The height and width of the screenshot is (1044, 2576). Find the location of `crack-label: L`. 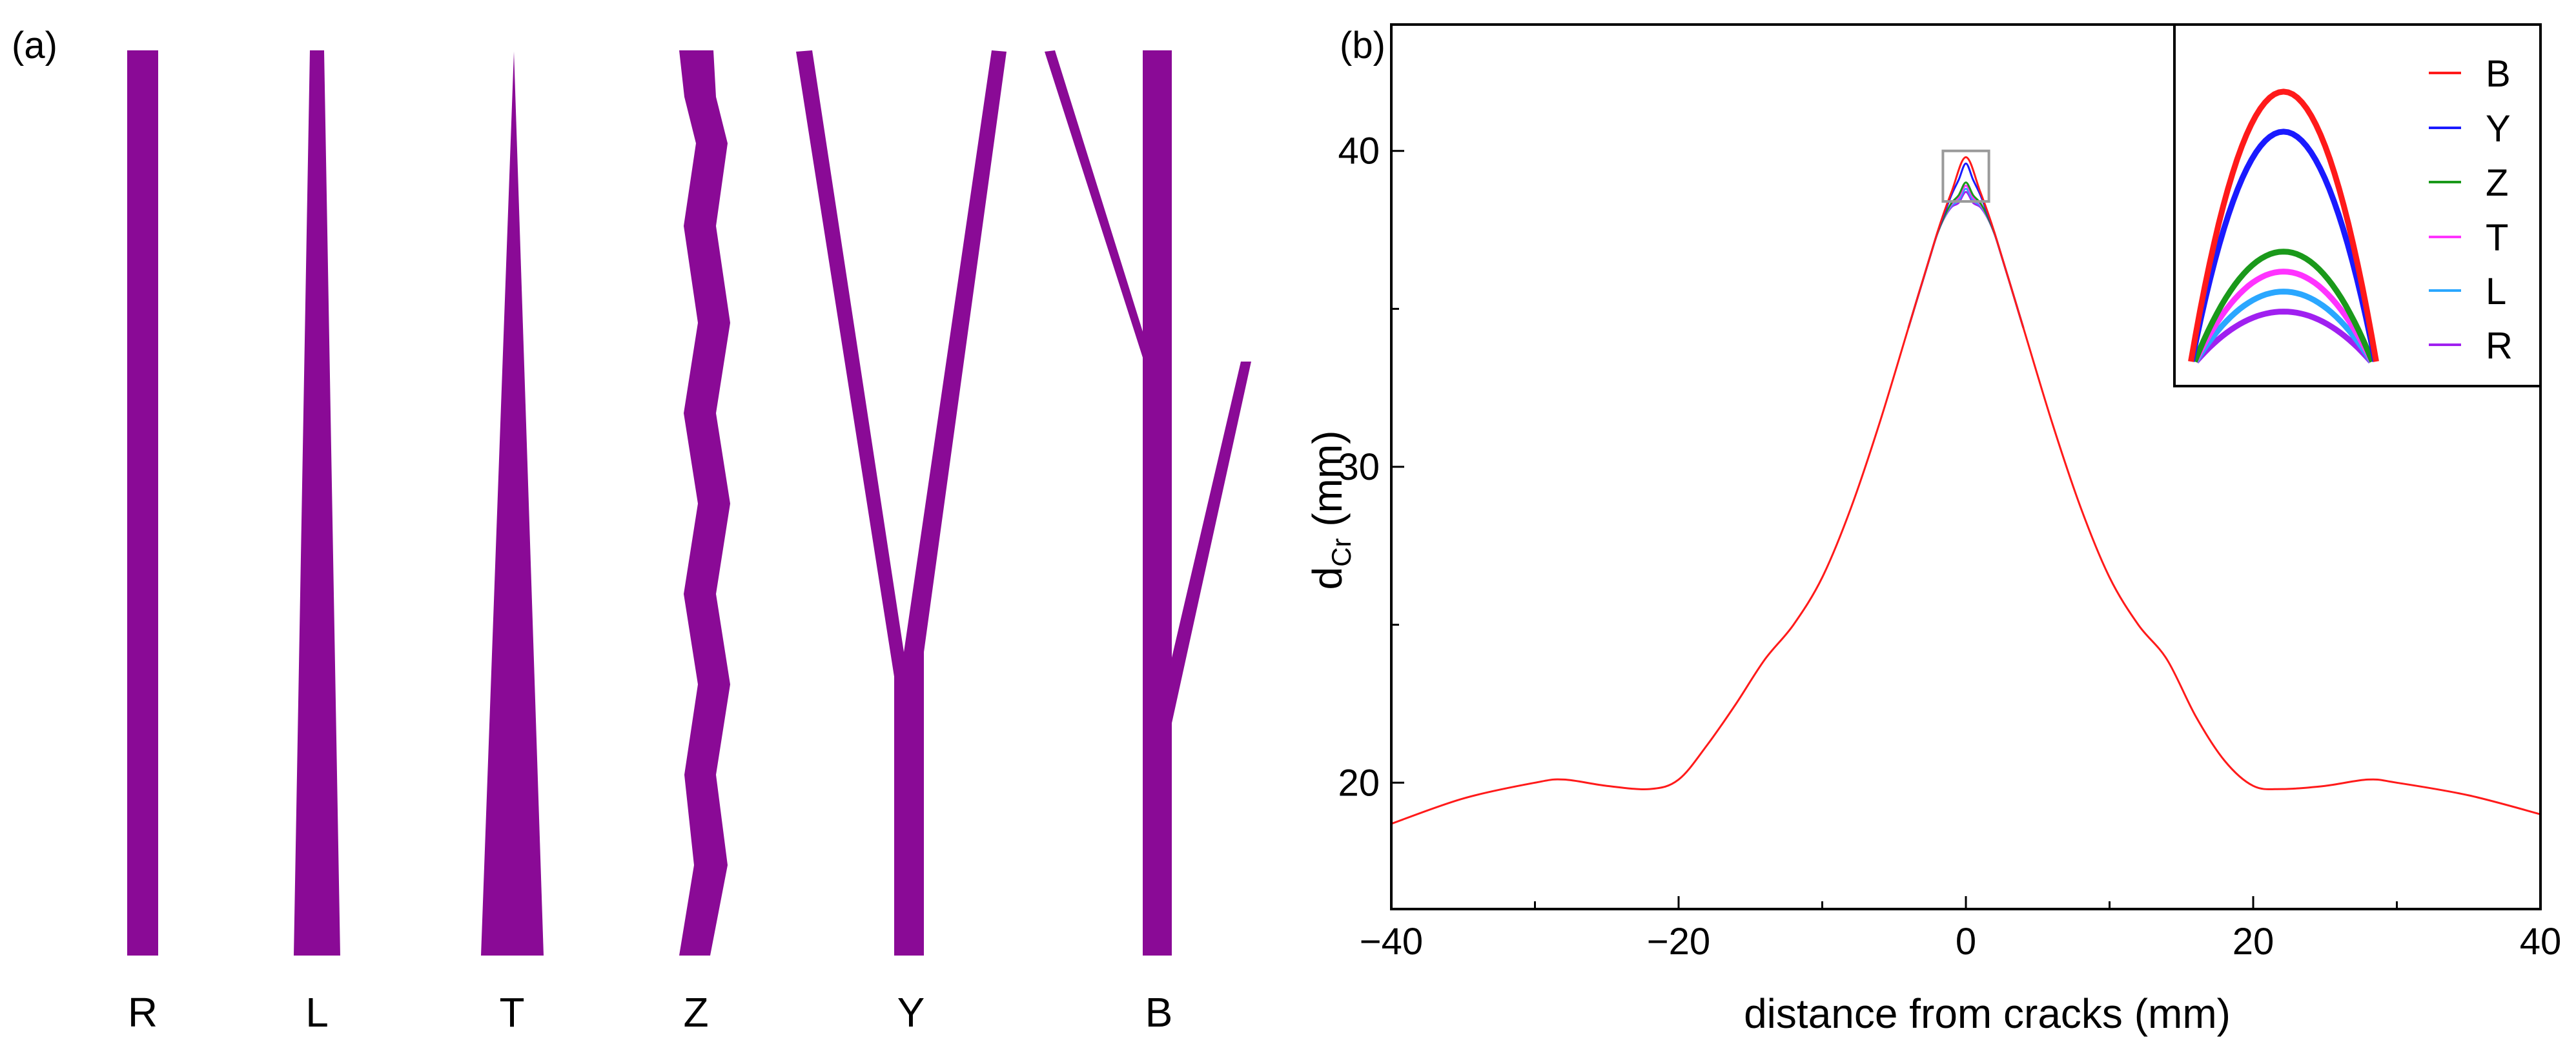

crack-label: L is located at coordinates (317, 1013).